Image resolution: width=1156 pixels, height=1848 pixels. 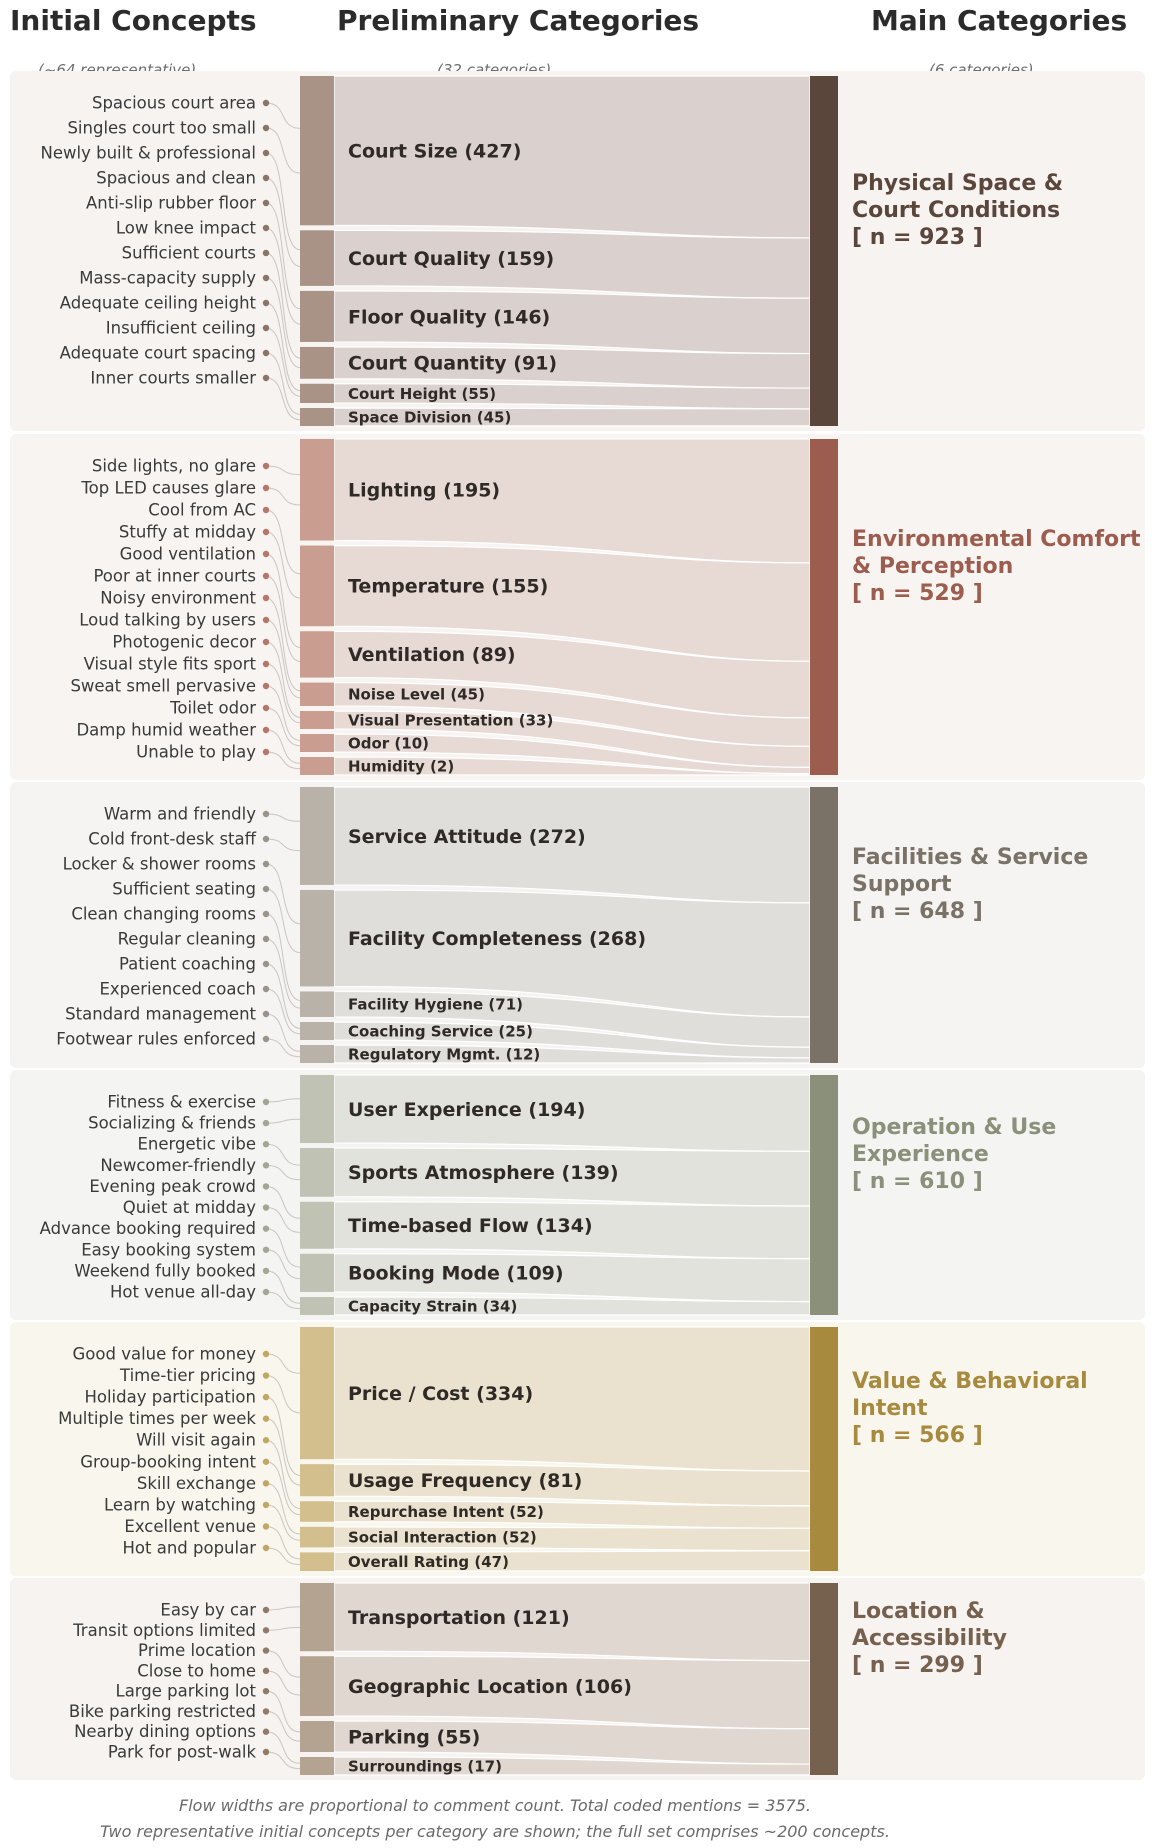 I want to click on preliminary-category-label: Temperature (155), so click(x=448, y=587).